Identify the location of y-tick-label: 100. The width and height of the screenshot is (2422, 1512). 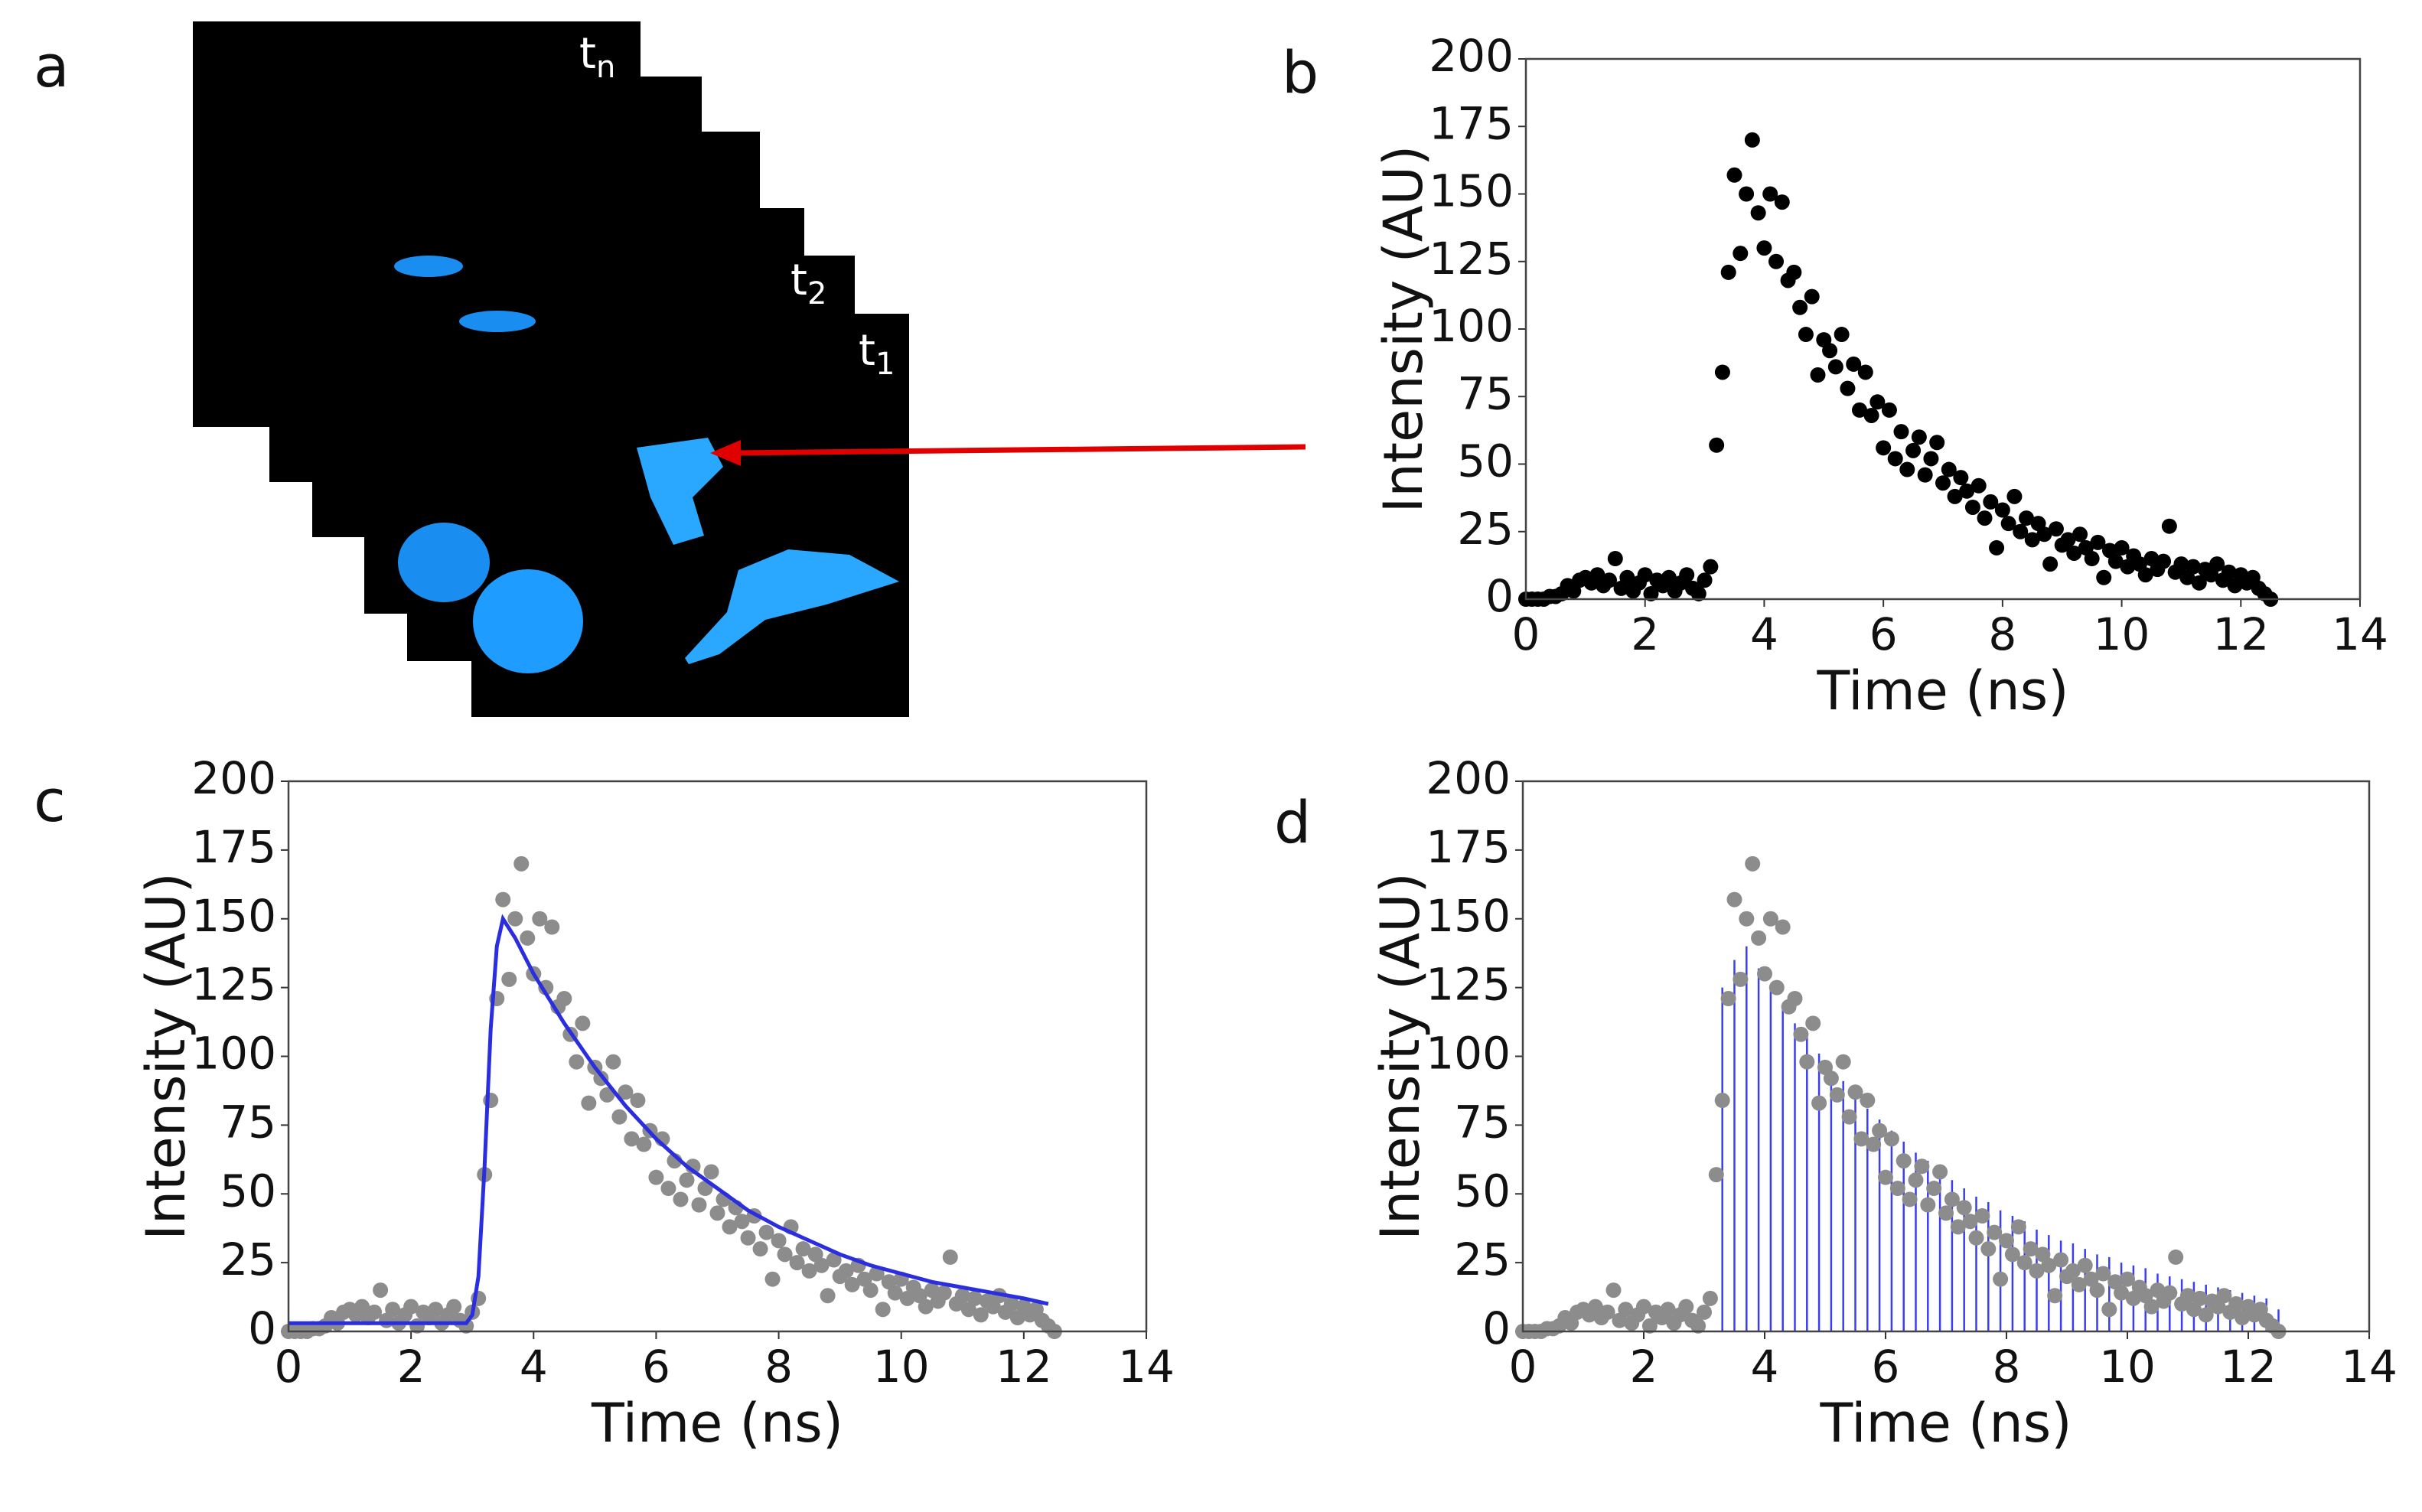
(1469, 1054).